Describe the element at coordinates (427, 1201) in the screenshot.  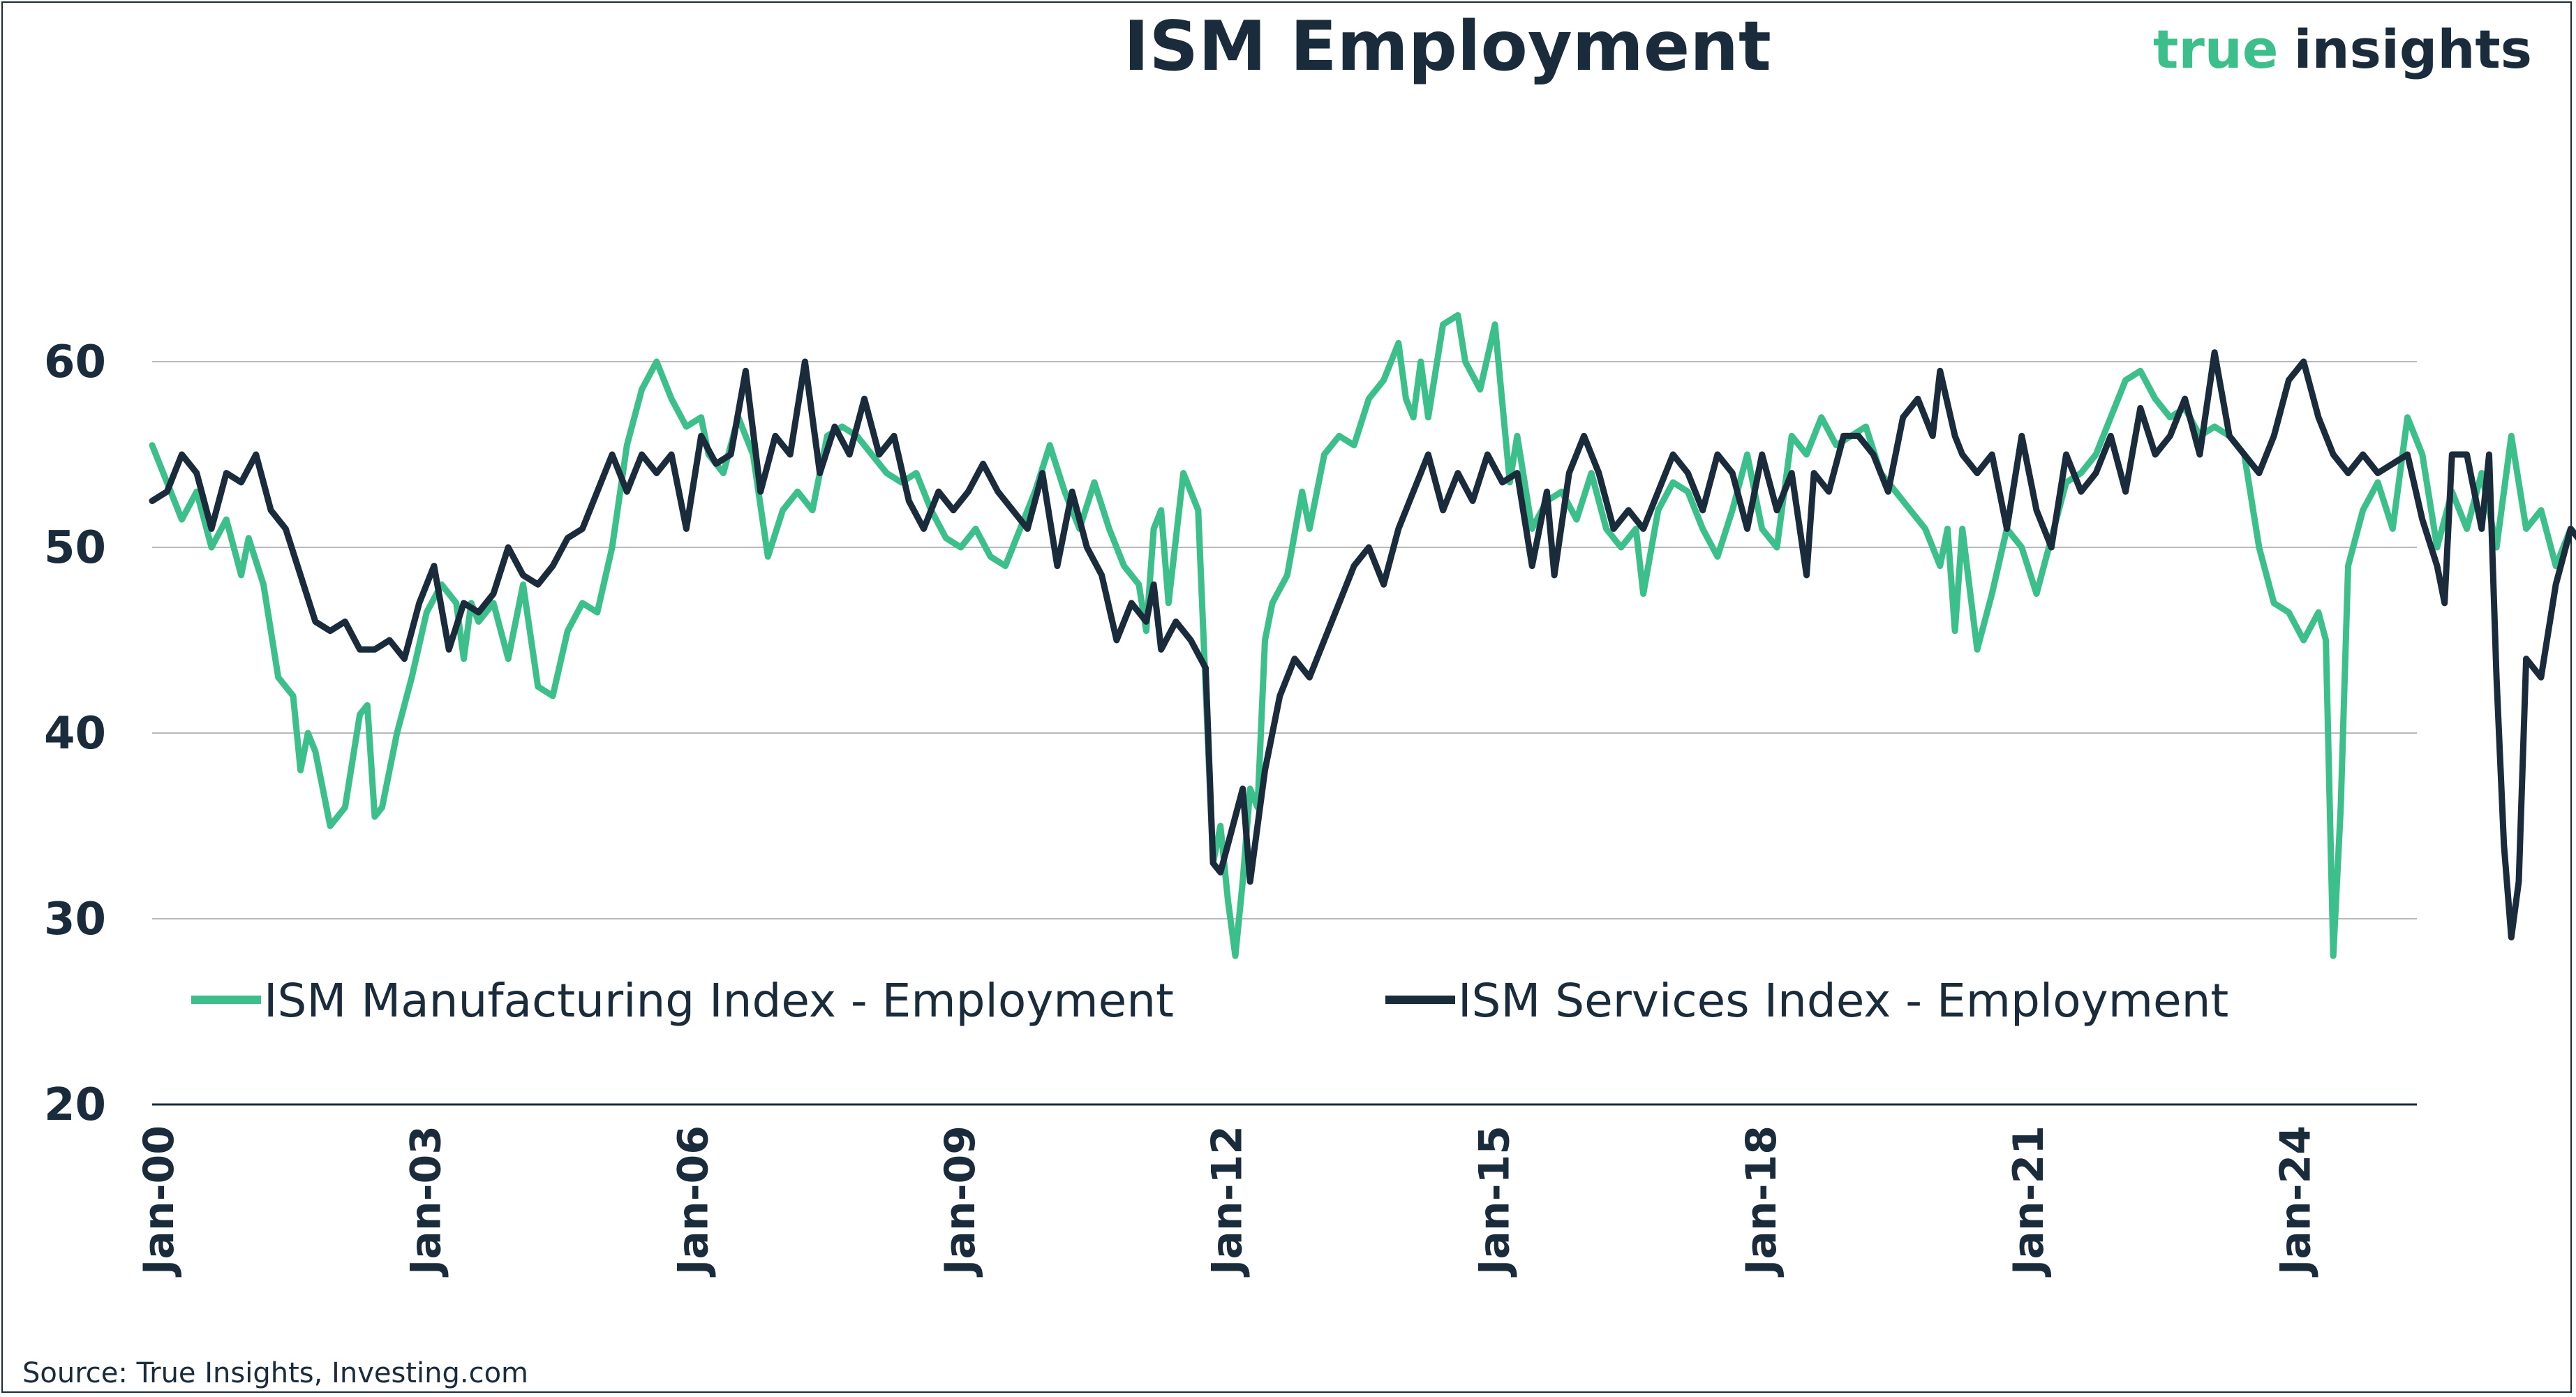
I see `x-tick-label: Jan-03` at that location.